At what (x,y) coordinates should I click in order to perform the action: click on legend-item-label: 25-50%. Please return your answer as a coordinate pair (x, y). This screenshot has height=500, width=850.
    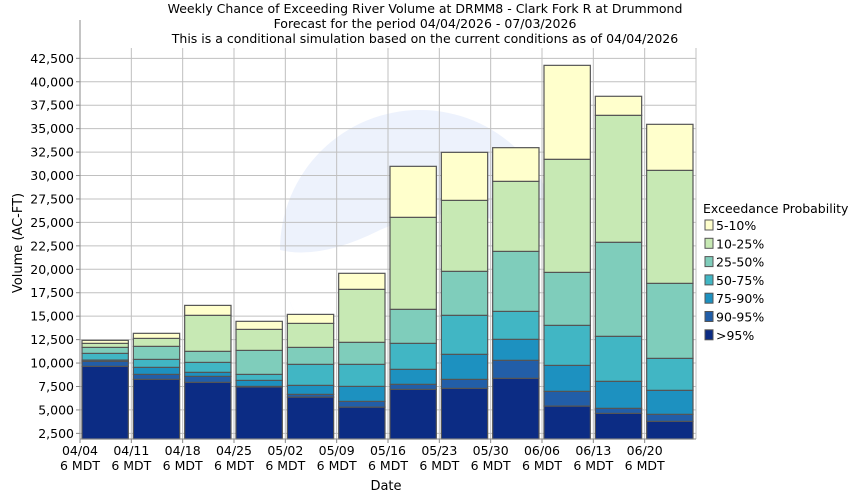
    Looking at the image, I should click on (740, 262).